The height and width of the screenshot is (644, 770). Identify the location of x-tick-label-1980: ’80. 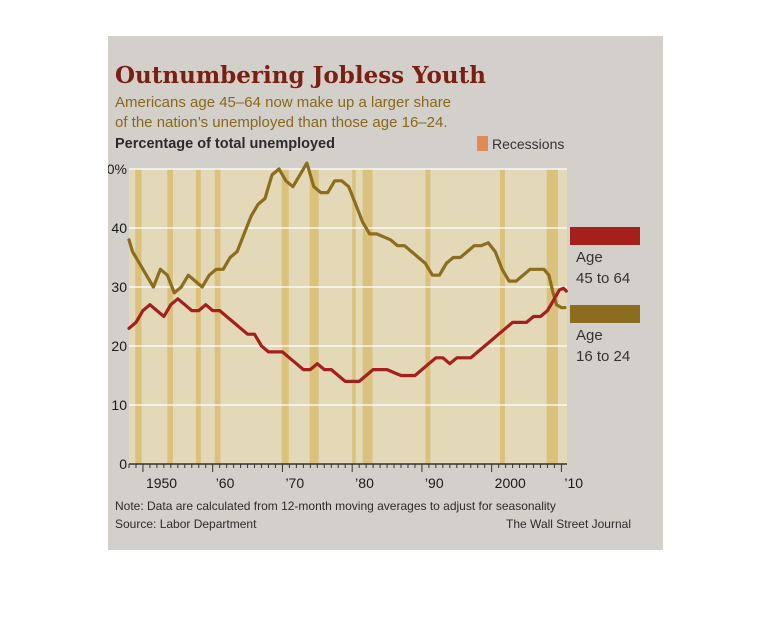
(364, 483).